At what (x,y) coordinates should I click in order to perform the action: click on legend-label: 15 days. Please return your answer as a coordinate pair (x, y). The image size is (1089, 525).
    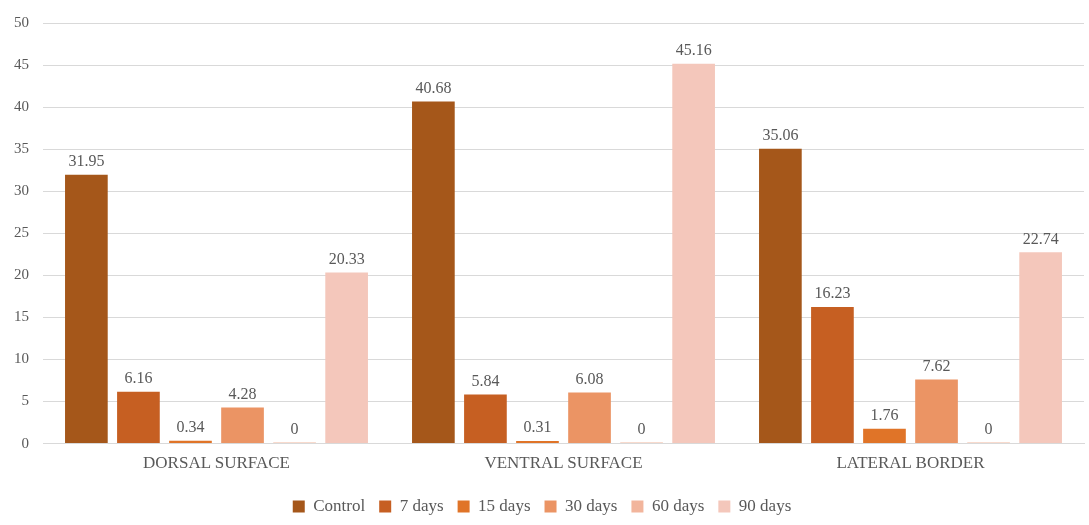
    Looking at the image, I should click on (504, 505).